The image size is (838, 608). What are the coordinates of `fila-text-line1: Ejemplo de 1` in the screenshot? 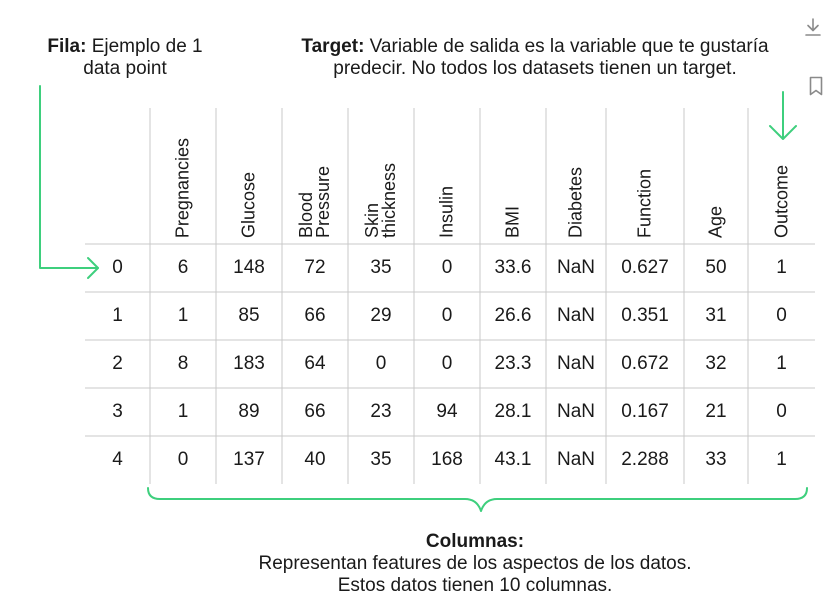 It's located at (144, 46).